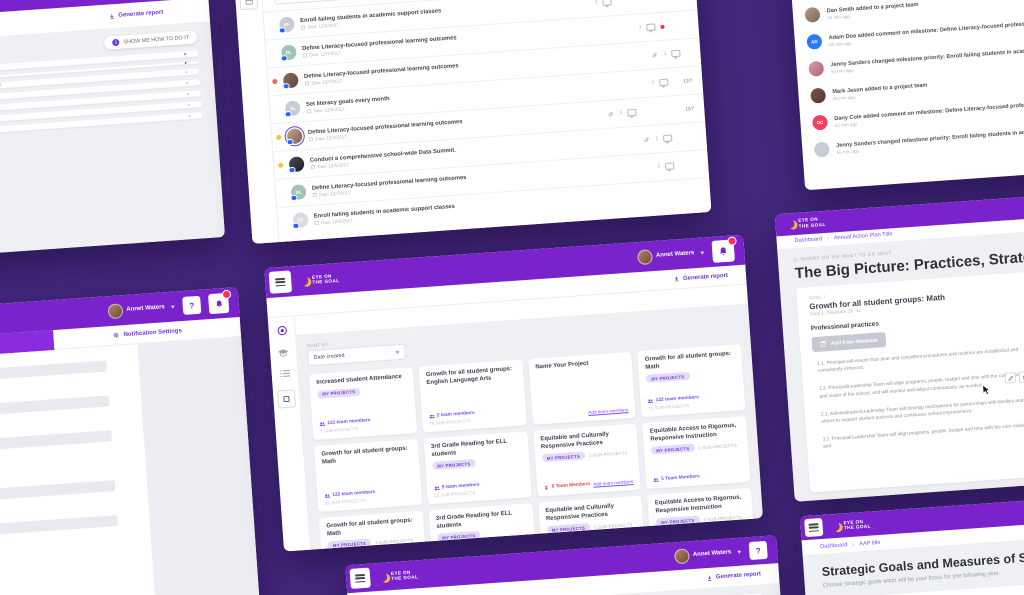  What do you see at coordinates (1010, 378) in the screenshot?
I see `edit-button` at bounding box center [1010, 378].